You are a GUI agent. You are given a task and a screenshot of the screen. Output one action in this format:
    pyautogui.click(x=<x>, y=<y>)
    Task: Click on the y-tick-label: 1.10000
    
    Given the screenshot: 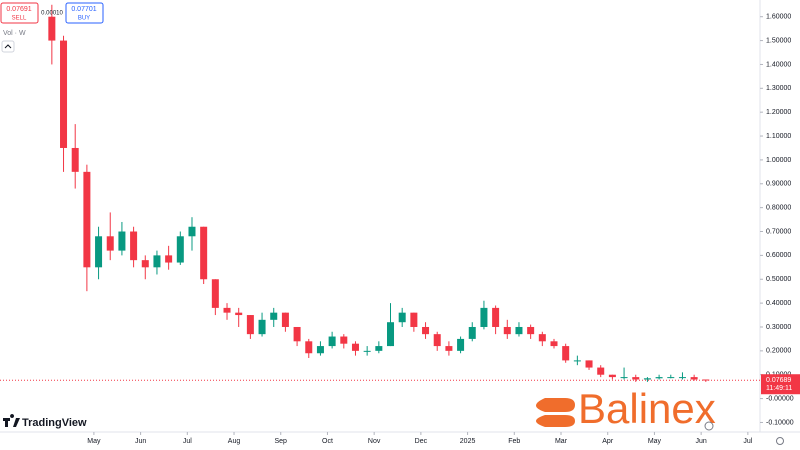 What is the action you would take?
    pyautogui.click(x=778, y=136)
    